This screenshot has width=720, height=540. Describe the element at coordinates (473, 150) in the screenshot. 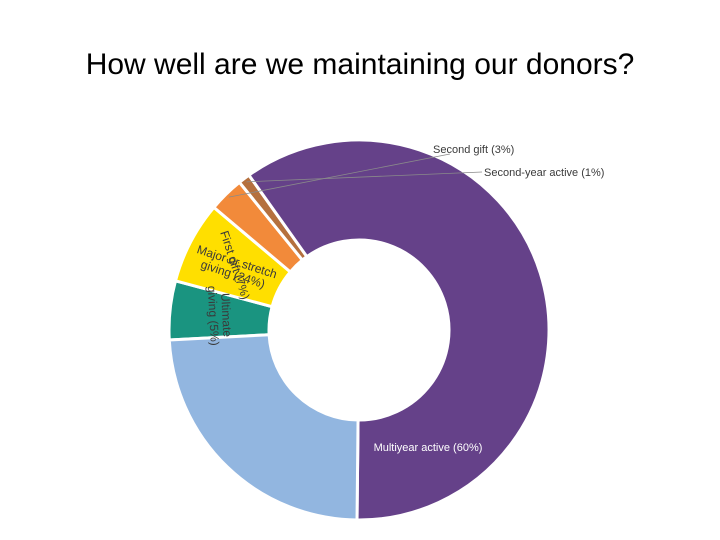

I see `slice-label-second-gift: Second gift (3%)` at that location.